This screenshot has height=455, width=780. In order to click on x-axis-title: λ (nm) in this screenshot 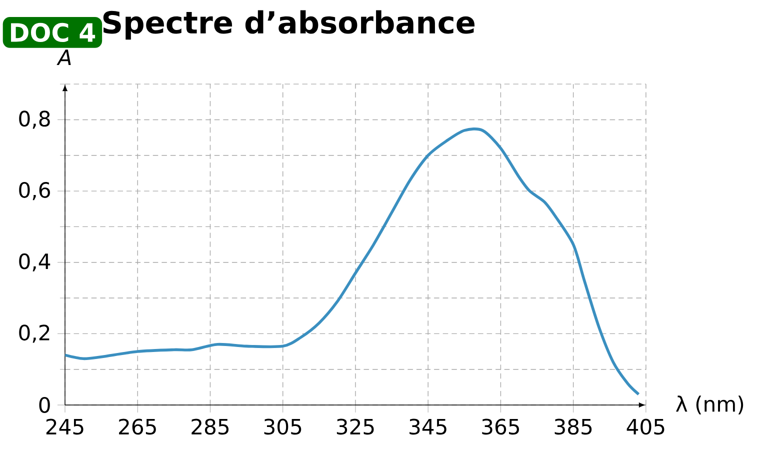, I will do `click(710, 405)`.